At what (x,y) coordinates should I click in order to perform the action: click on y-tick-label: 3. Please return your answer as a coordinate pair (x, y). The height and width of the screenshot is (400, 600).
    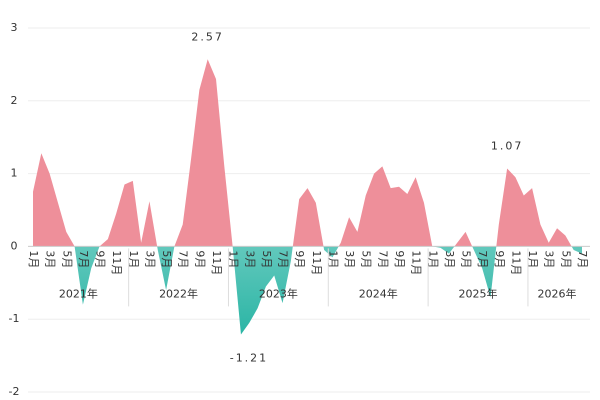
    Looking at the image, I should click on (14, 27).